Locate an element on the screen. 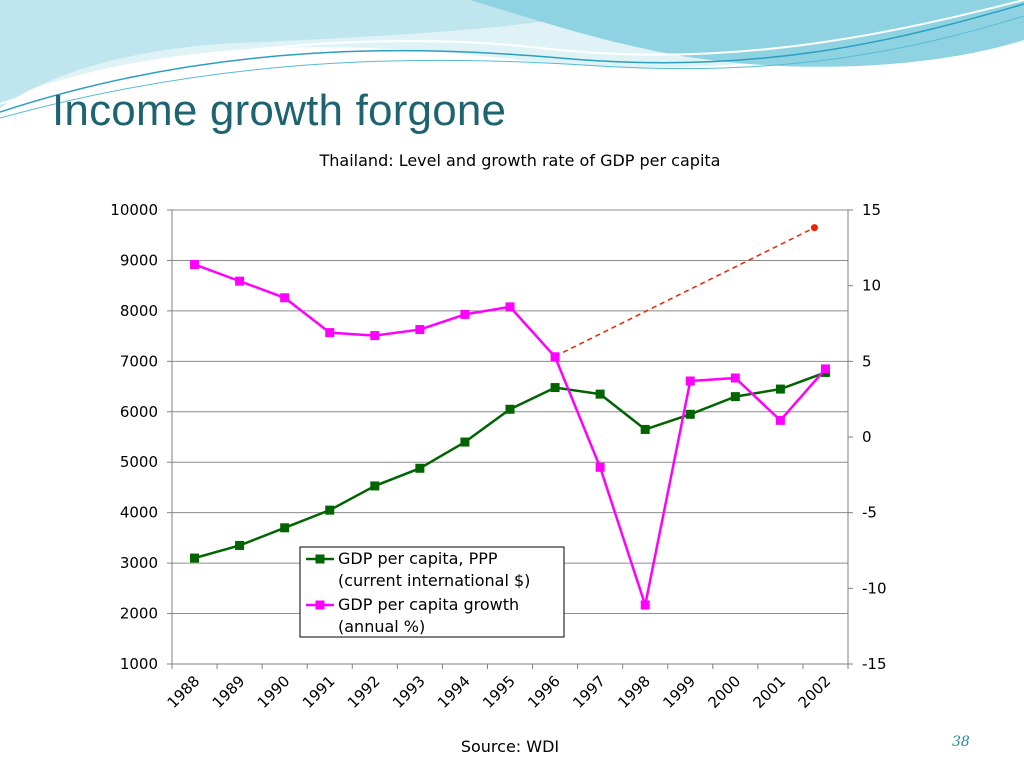 The image size is (1024, 768). x-tick-label: 1997 is located at coordinates (589, 692).